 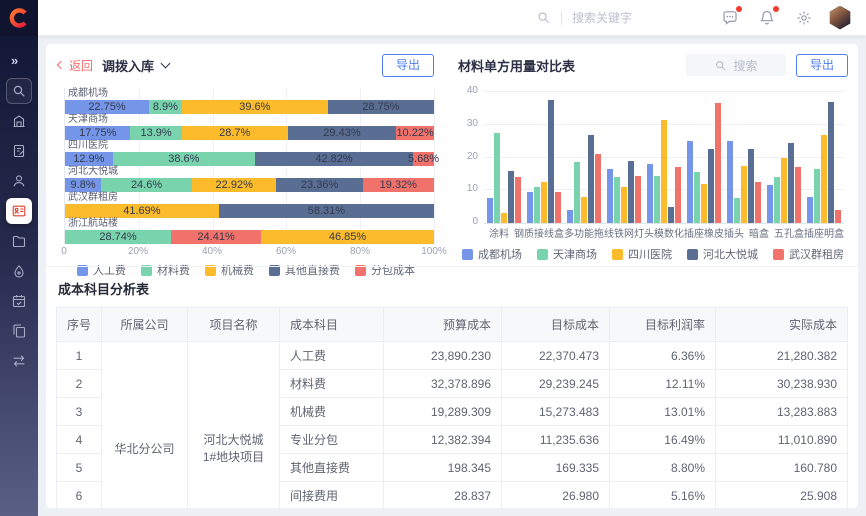 What do you see at coordinates (735, 65) in the screenshot?
I see `panel-search-box: 搜索` at bounding box center [735, 65].